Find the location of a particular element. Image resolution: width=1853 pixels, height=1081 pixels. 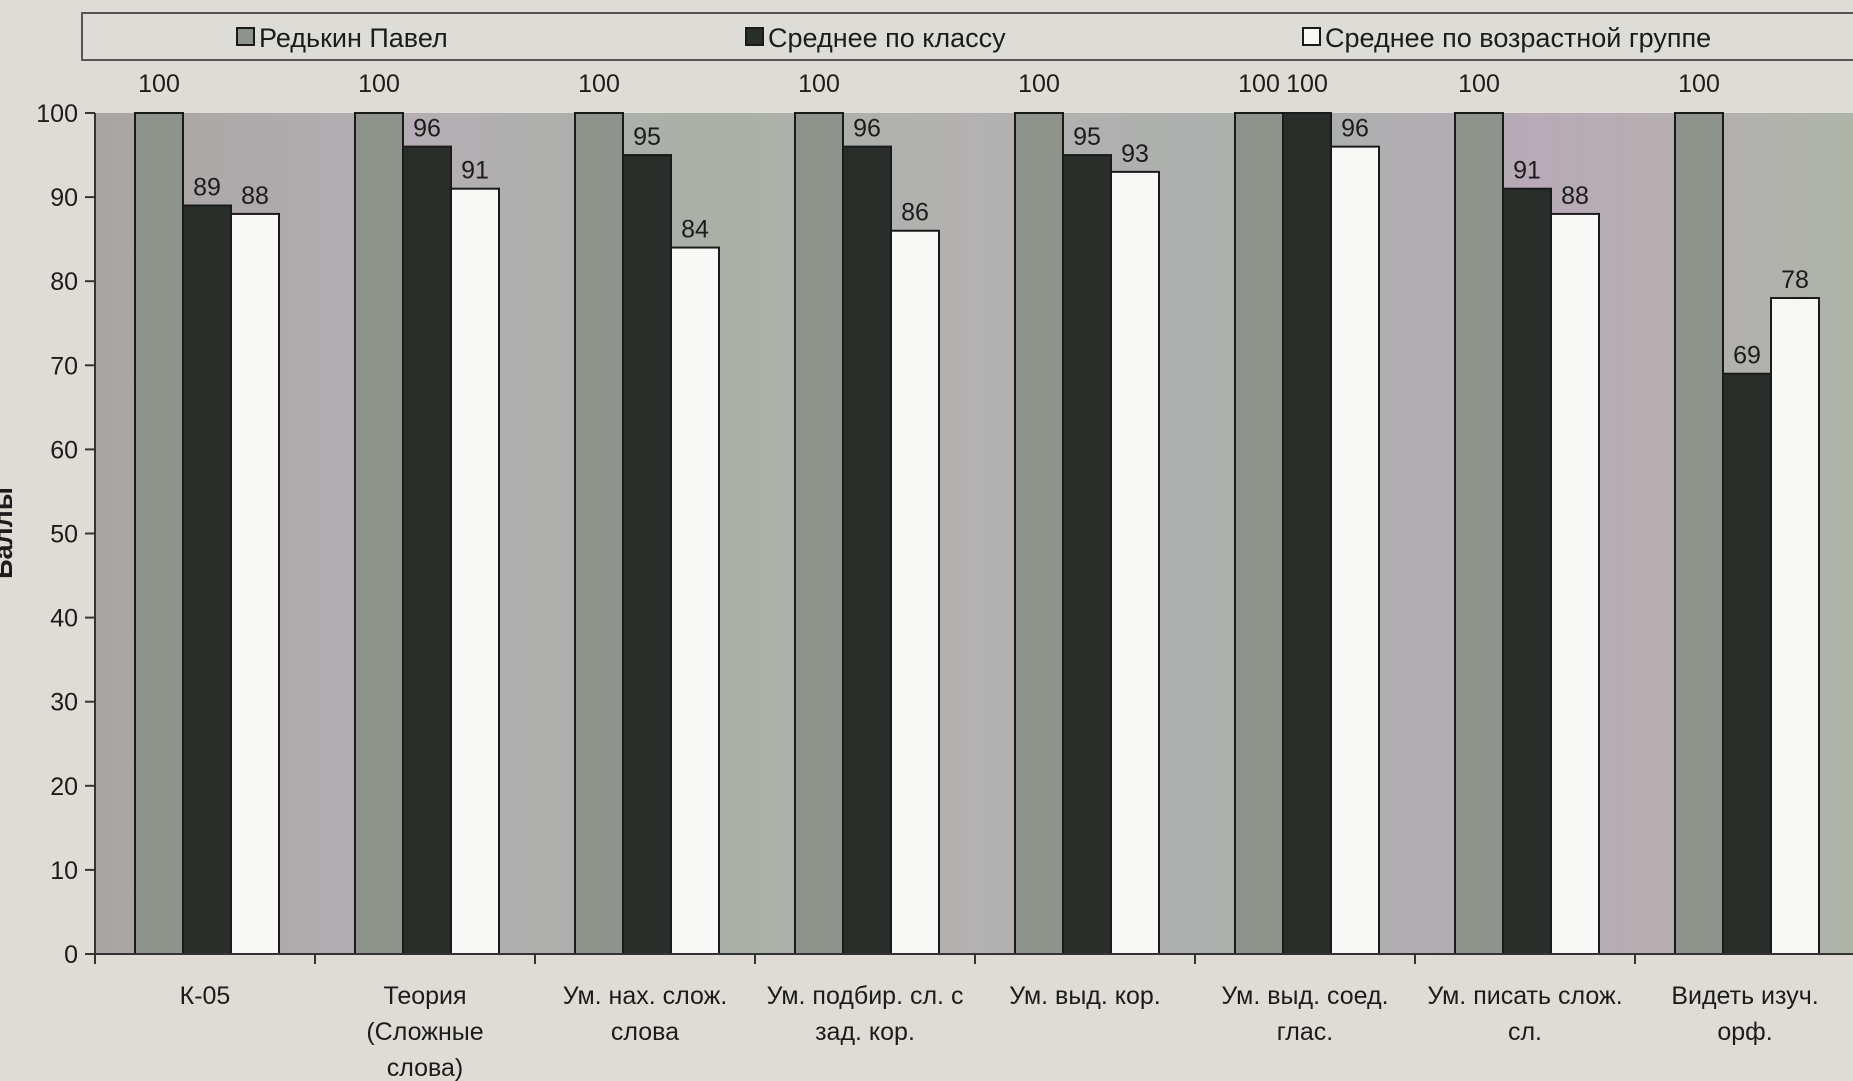

y-tick-label: 80 is located at coordinates (64, 282).